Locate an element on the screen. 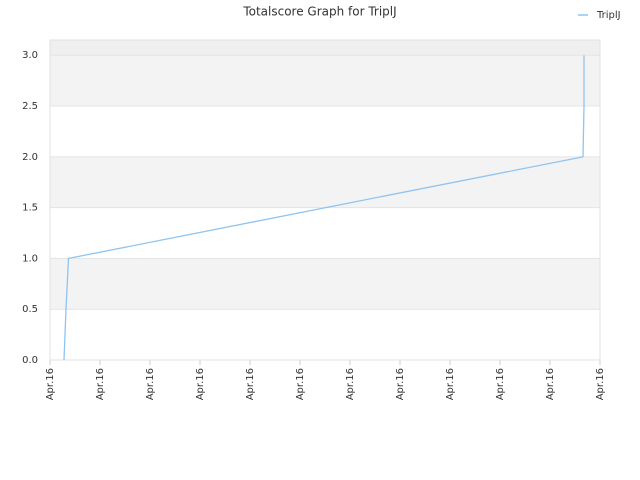 The height and width of the screenshot is (480, 640). y-tick-label: 3.0 is located at coordinates (30, 55).